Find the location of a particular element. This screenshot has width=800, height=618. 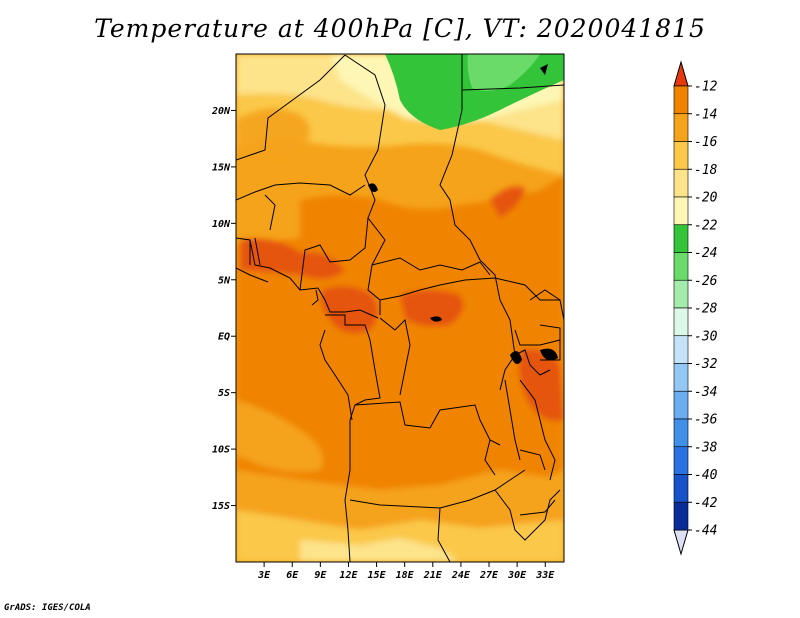

colorbar-label: -32 is located at coordinates (706, 364).